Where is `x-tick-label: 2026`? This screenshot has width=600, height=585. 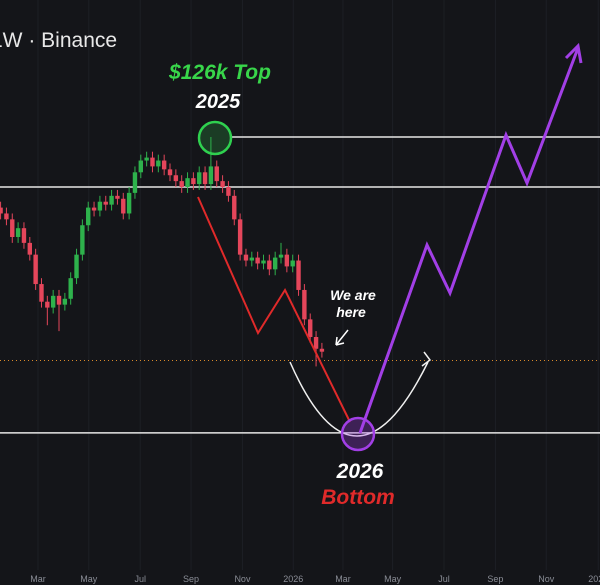
x-tick-label: 2026 is located at coordinates (293, 579).